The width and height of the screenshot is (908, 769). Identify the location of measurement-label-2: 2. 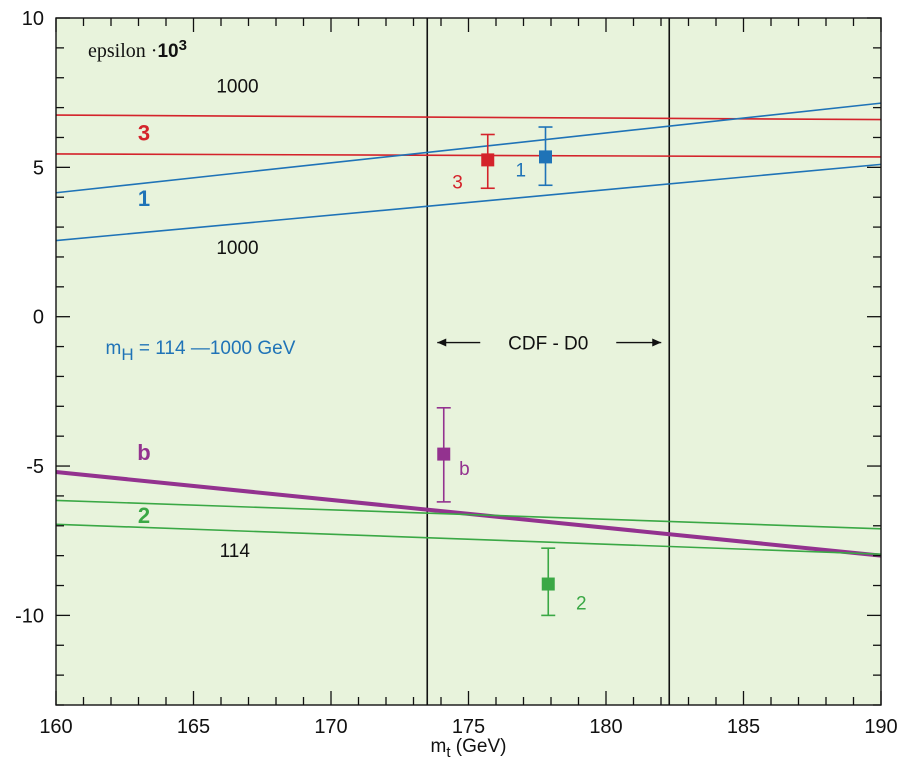
(581, 603).